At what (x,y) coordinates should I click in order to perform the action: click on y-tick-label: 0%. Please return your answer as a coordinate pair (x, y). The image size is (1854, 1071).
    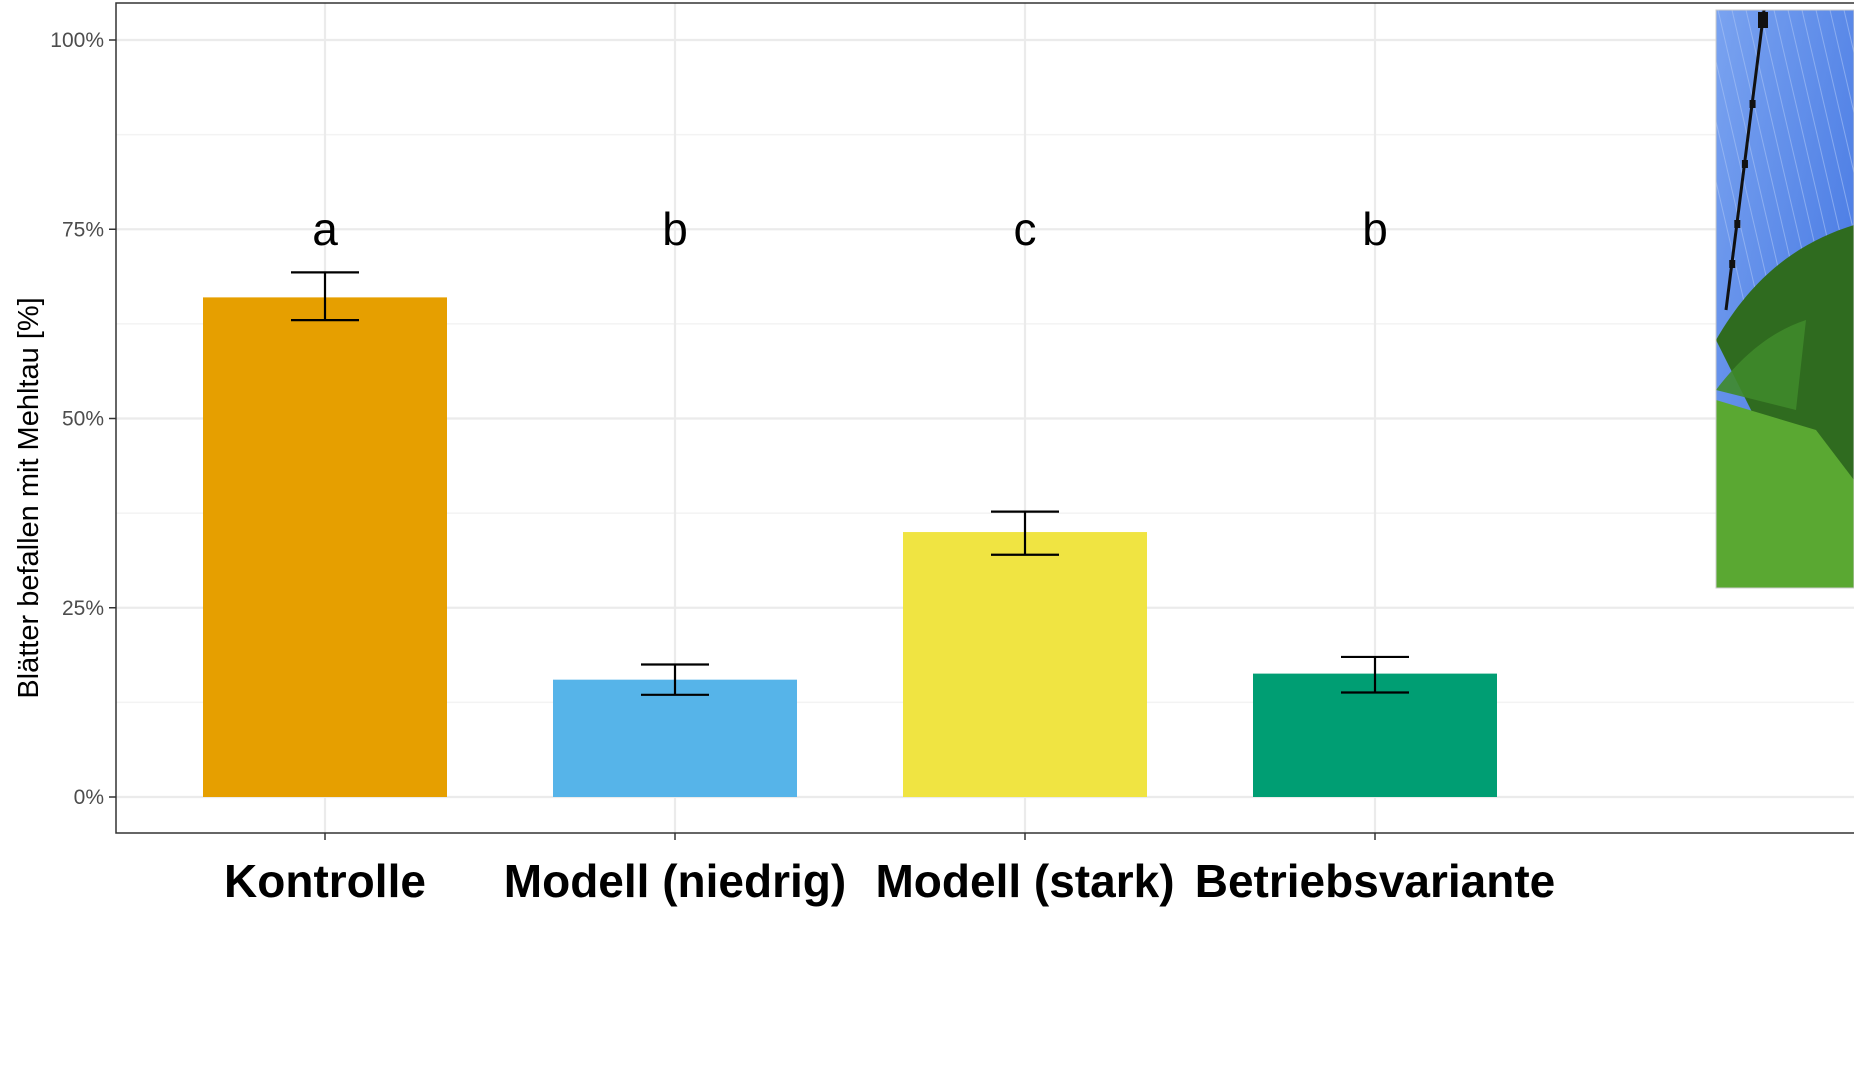
    Looking at the image, I should click on (89, 797).